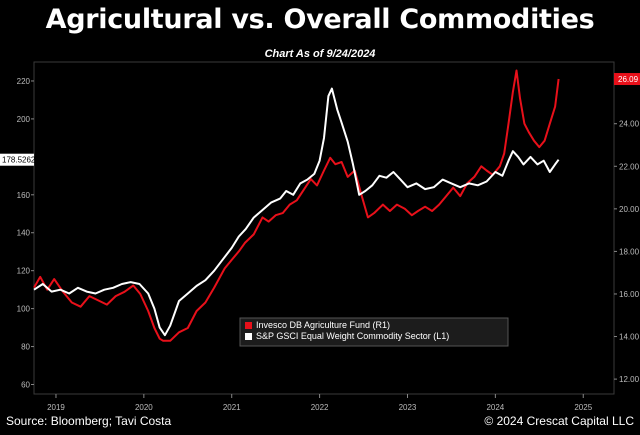 This screenshot has width=640, height=435. What do you see at coordinates (629, 294) in the screenshot?
I see `right-axis-tick-label: 16.00` at bounding box center [629, 294].